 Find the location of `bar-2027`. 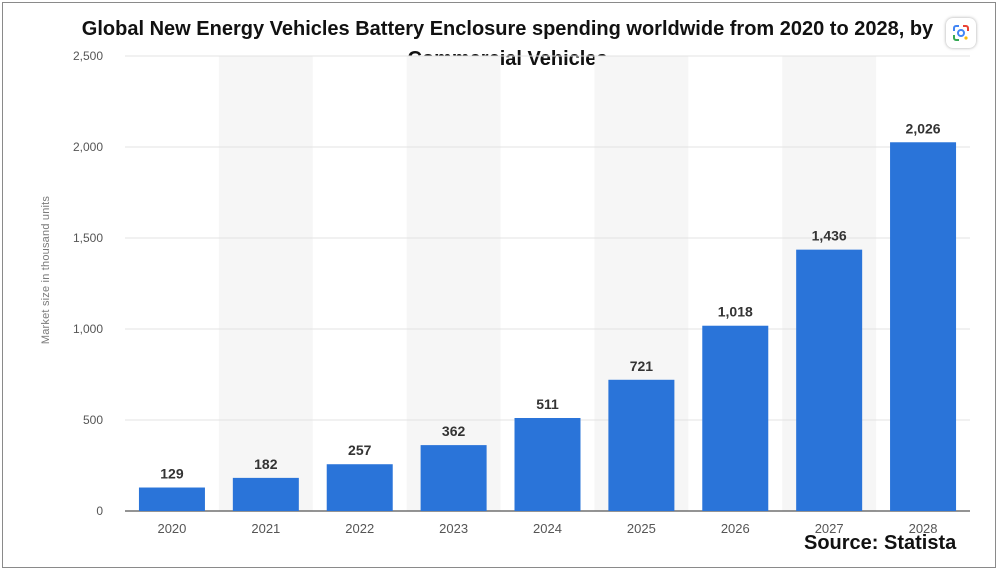

bar-2027 is located at coordinates (829, 380).